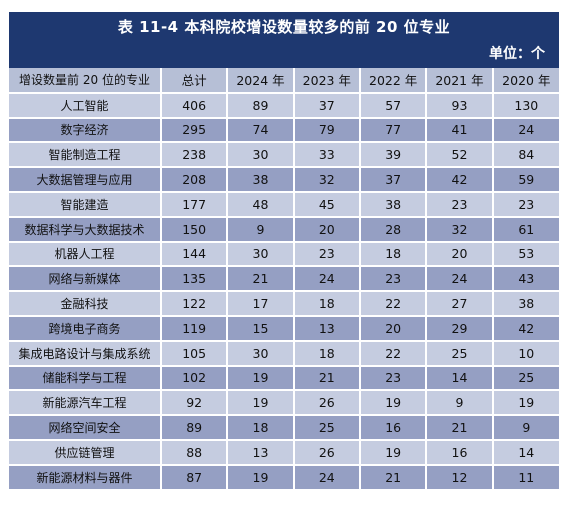 The image size is (569, 514). I want to click on cell-total: 105, so click(195, 353).